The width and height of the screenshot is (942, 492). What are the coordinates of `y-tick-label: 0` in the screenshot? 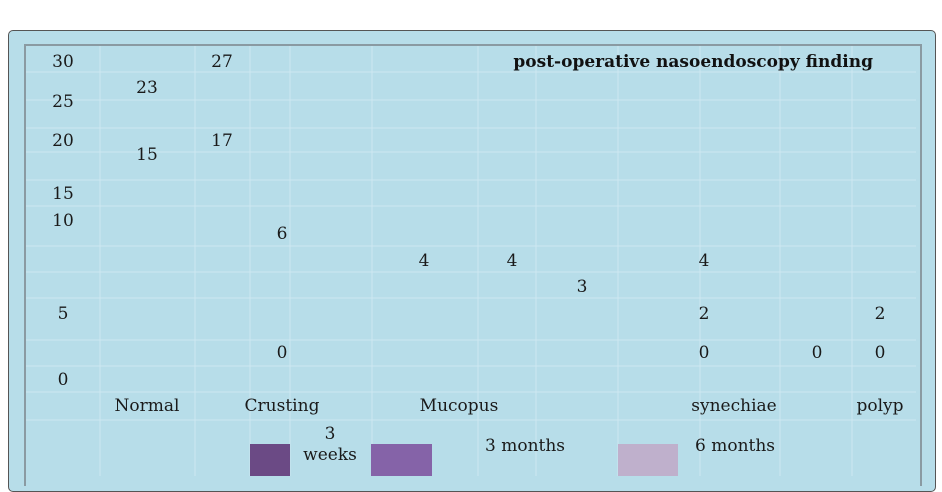 It's located at (63, 380).